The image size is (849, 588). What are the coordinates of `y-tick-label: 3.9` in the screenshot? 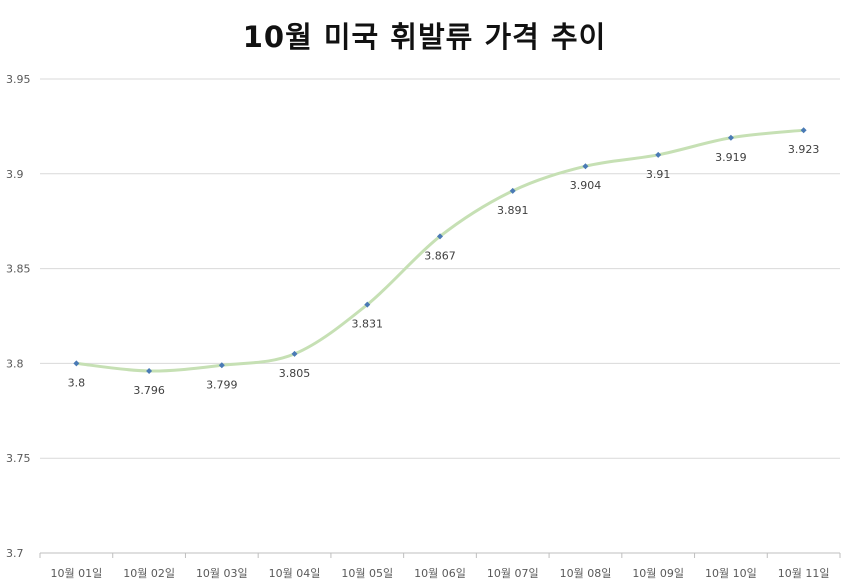 It's located at (15, 174).